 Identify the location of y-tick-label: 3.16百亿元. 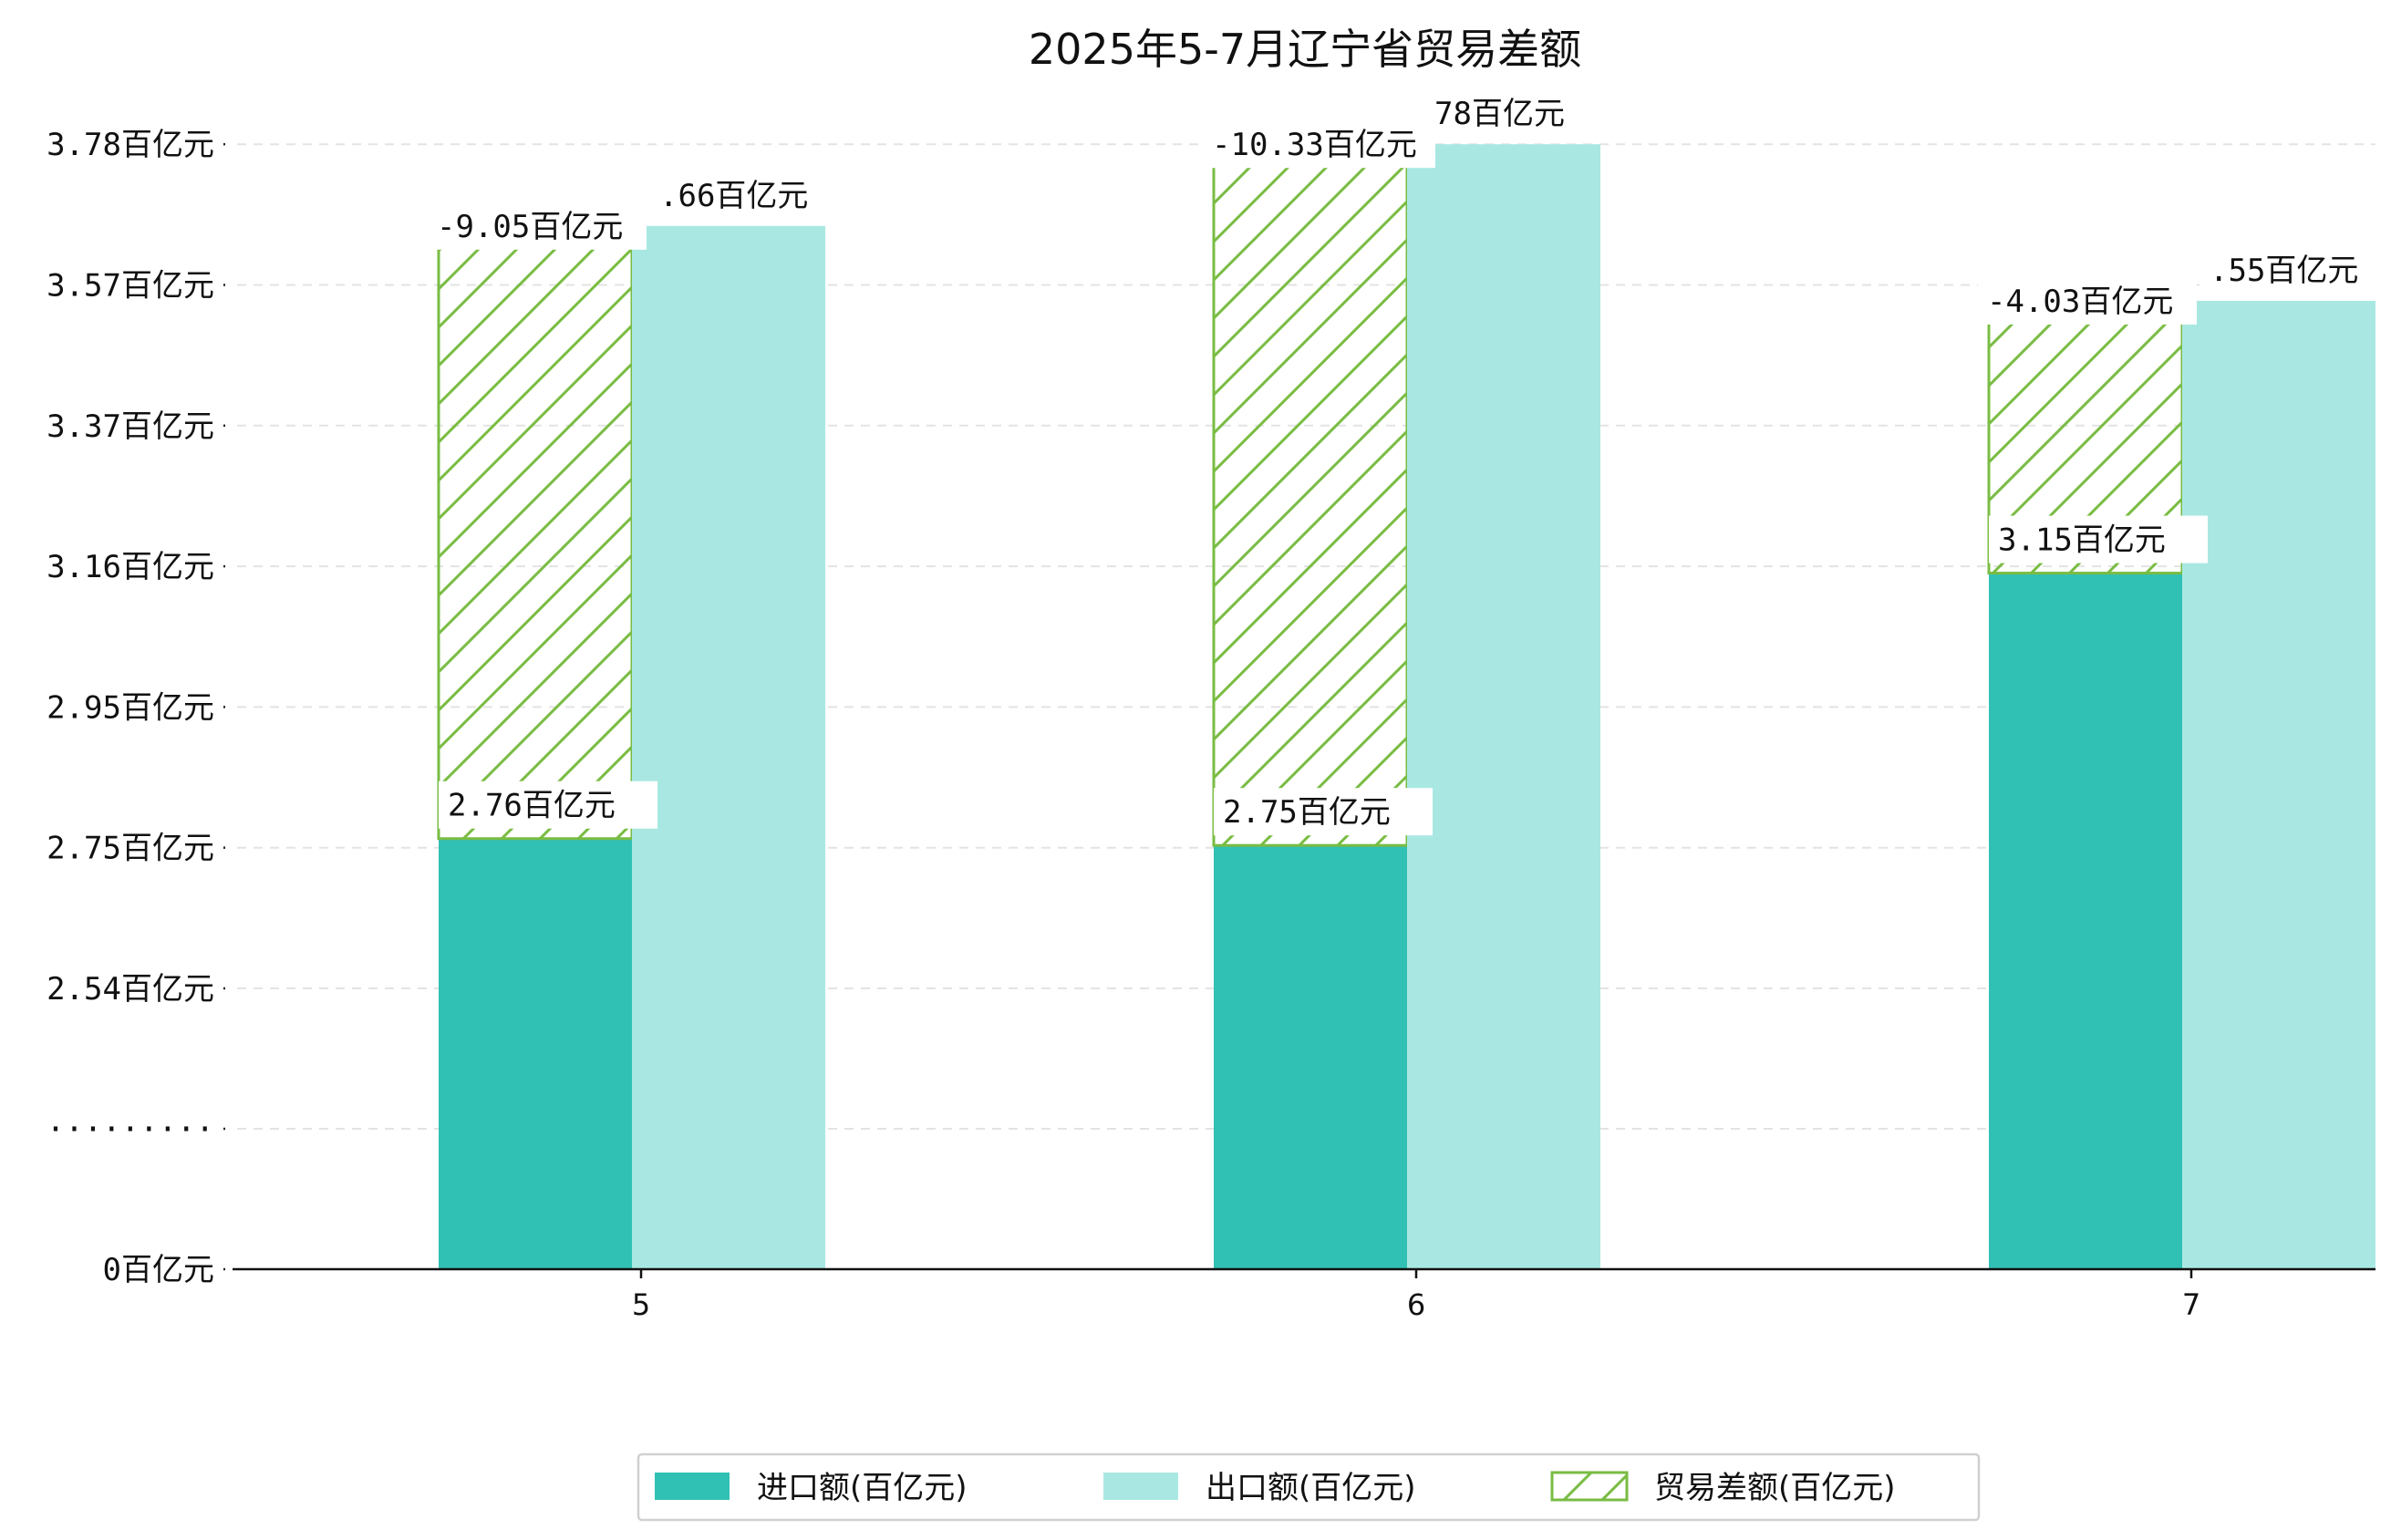
(130, 567).